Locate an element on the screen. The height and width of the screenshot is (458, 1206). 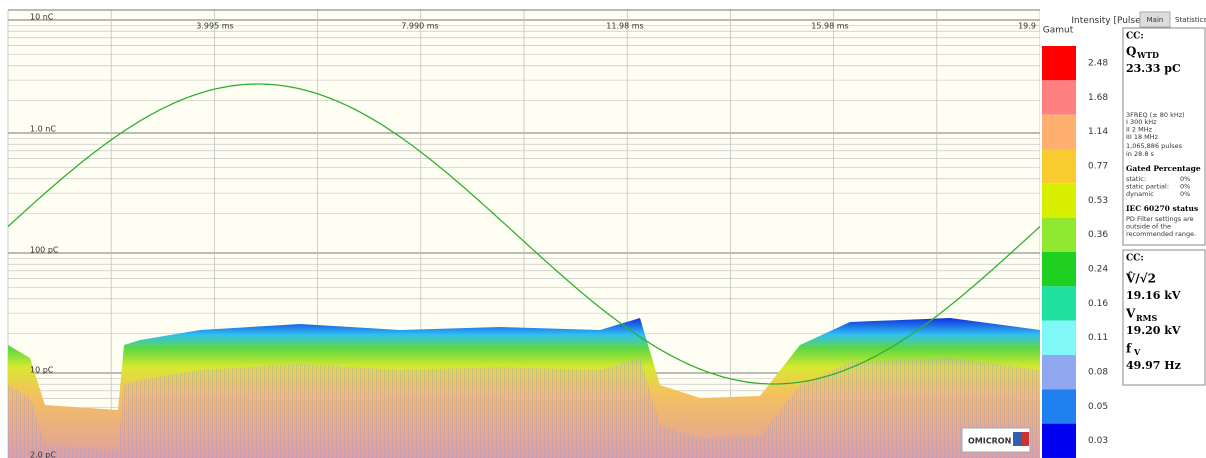
tab-label: Statistics is located at coordinates (1190, 20).